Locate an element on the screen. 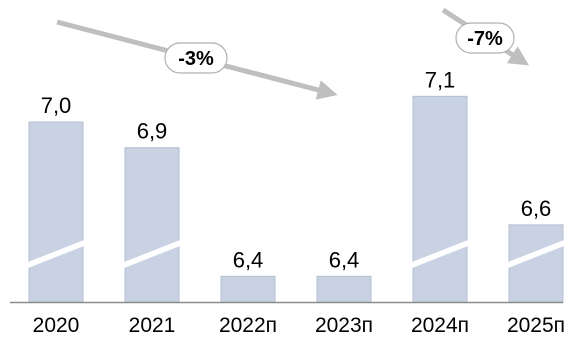 The image size is (573, 339). trend-label-text: -7% is located at coordinates (485, 39).